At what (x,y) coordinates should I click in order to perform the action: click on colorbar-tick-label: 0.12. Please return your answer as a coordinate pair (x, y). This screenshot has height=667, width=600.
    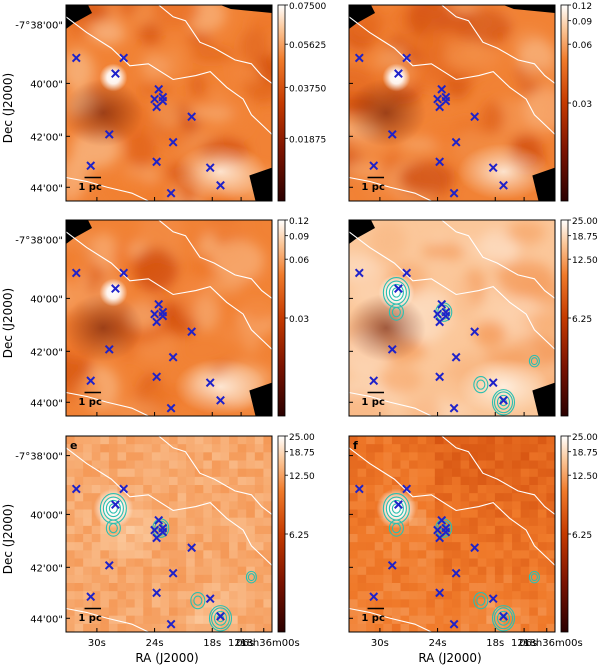
    Looking at the image, I should click on (299, 222).